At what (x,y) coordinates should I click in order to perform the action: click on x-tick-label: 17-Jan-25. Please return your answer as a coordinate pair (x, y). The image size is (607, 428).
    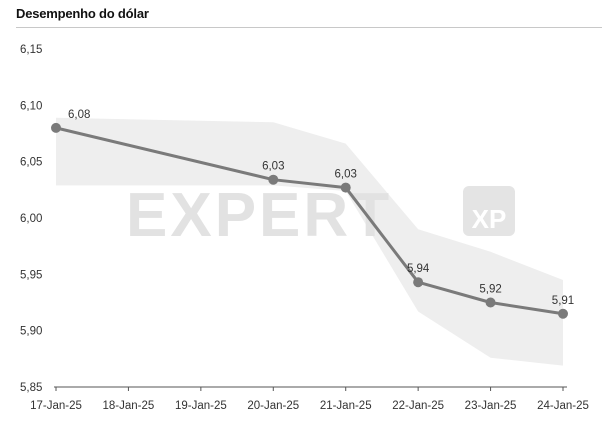
    Looking at the image, I should click on (56, 406).